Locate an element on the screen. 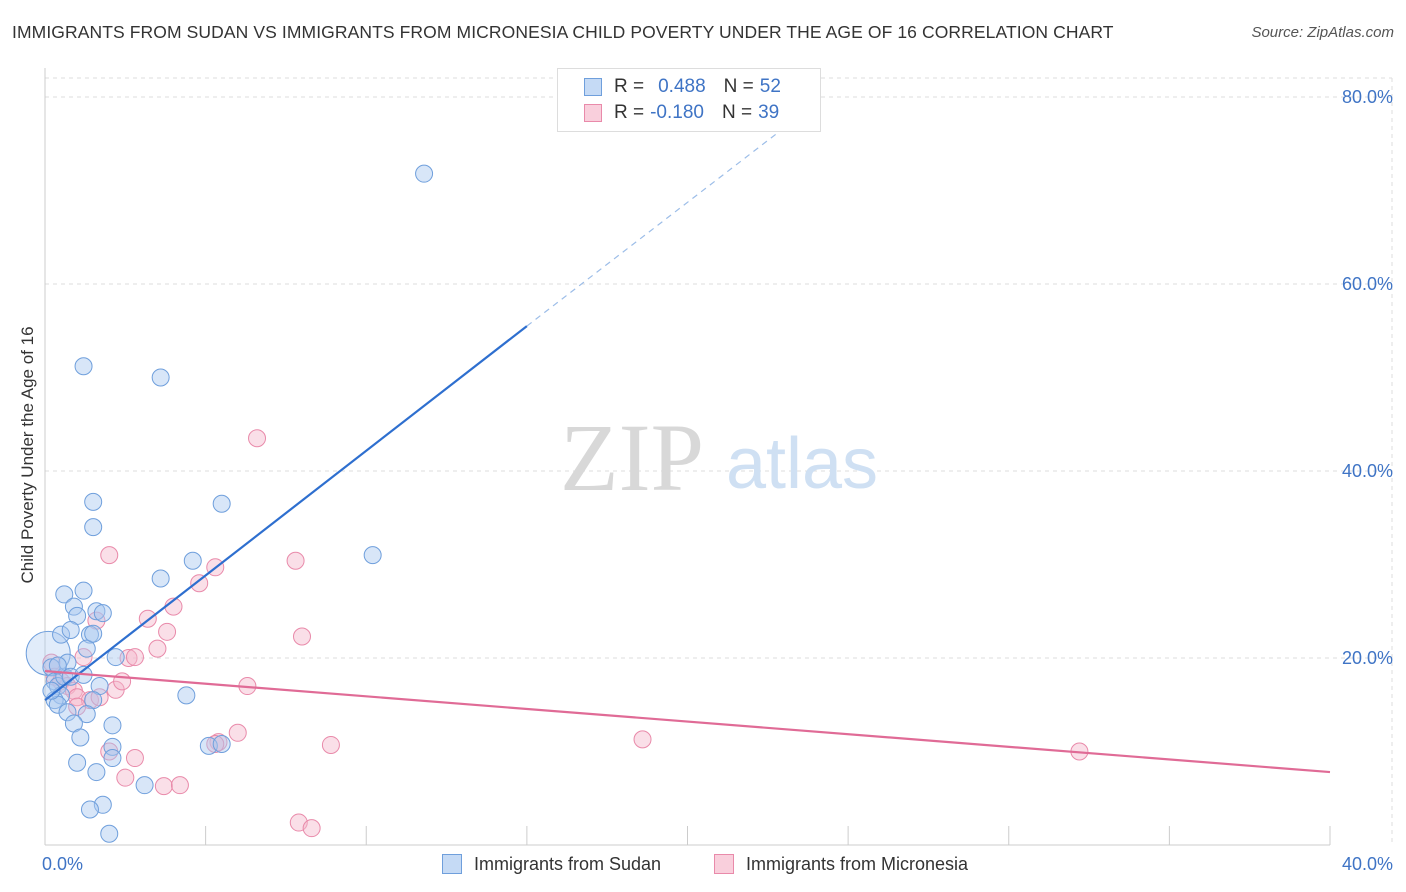 The height and width of the screenshot is (892, 1406). legend-row-sudan: R = 0.488 N = 52 is located at coordinates (682, 87).